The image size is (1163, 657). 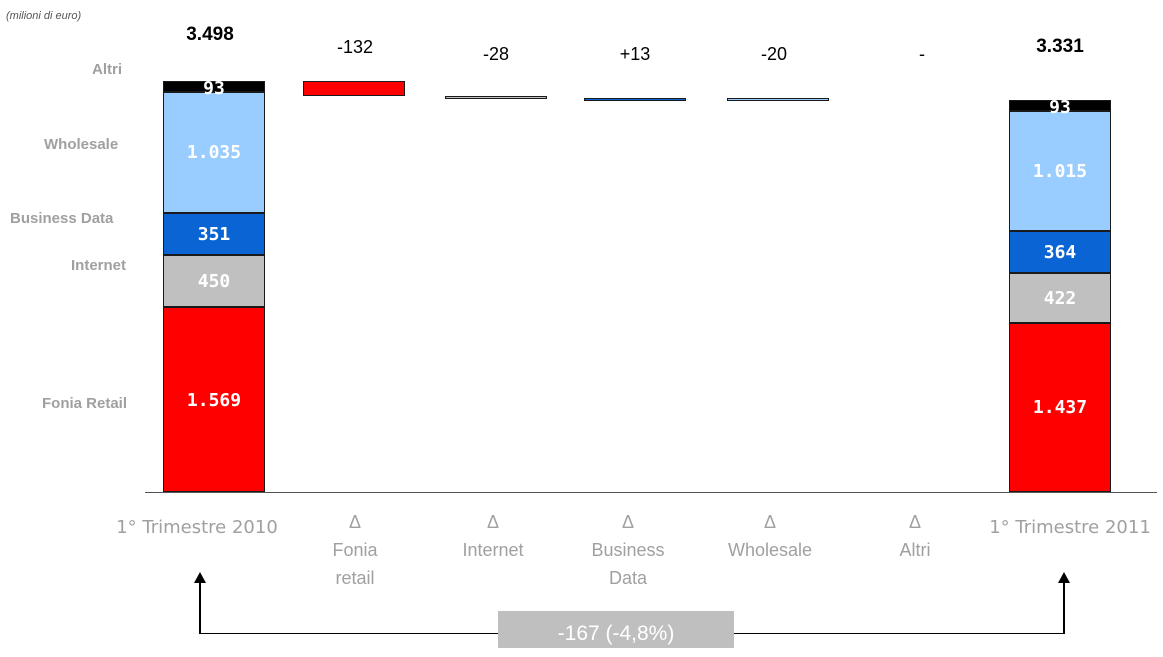 I want to click on segment-value-label: 450, so click(x=214, y=282).